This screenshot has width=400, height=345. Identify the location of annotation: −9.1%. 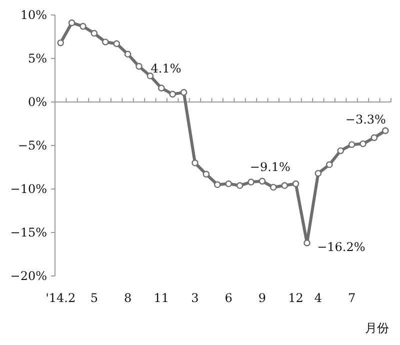
(270, 167).